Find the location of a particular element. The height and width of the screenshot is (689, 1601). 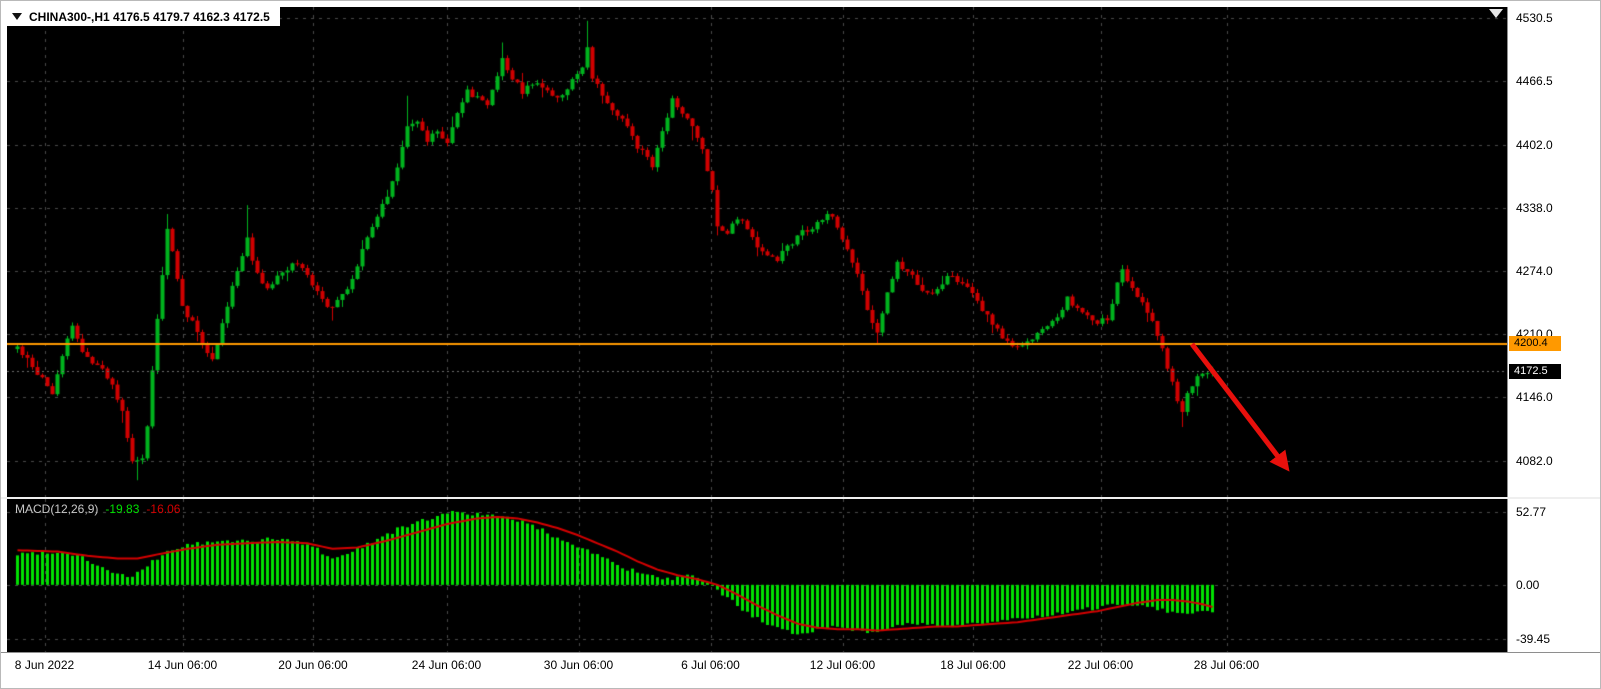

time-axis-tick: 12 Jul 06:00 is located at coordinates (842, 665).